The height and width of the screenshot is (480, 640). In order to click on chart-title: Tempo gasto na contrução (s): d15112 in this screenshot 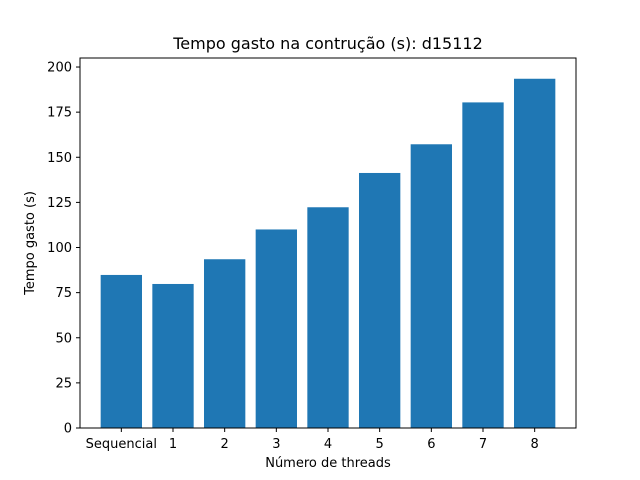, I will do `click(327, 43)`.